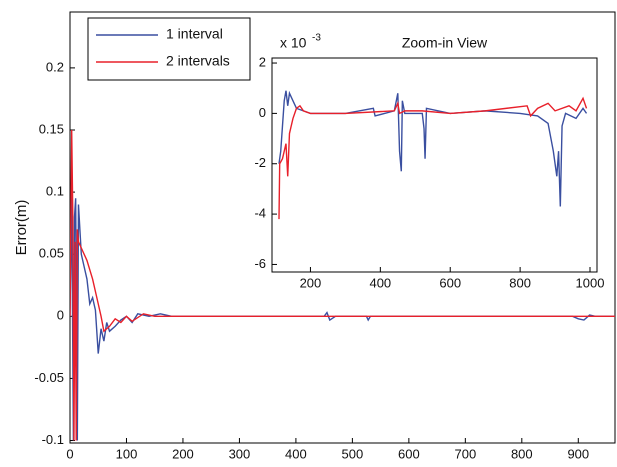  I want to click on y-tick-label: 2, so click(262, 61).